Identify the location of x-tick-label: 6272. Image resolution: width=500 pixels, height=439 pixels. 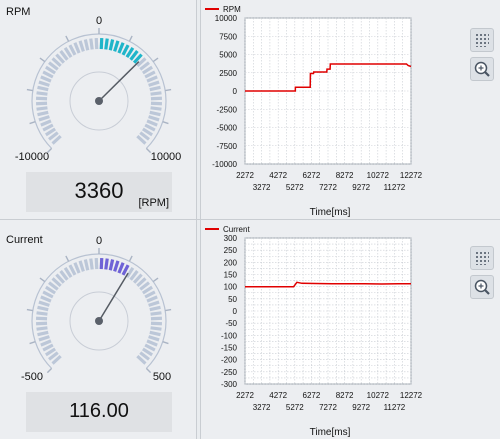
(312, 395).